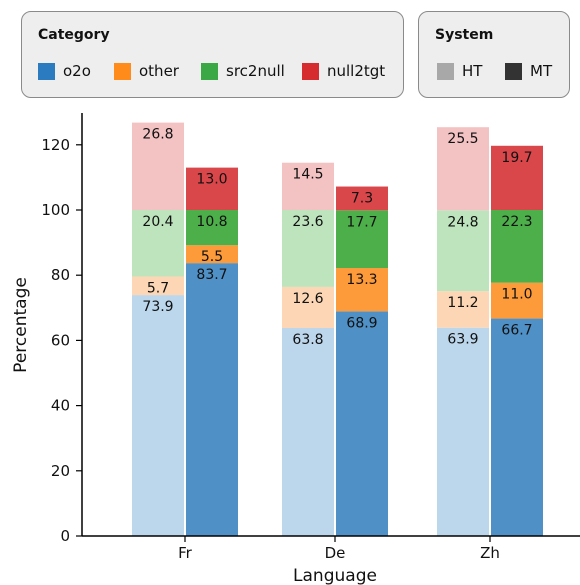 The height and width of the screenshot is (585, 580). What do you see at coordinates (211, 180) in the screenshot?
I see `data-label-fr-mt-null2tgt: 13.0` at bounding box center [211, 180].